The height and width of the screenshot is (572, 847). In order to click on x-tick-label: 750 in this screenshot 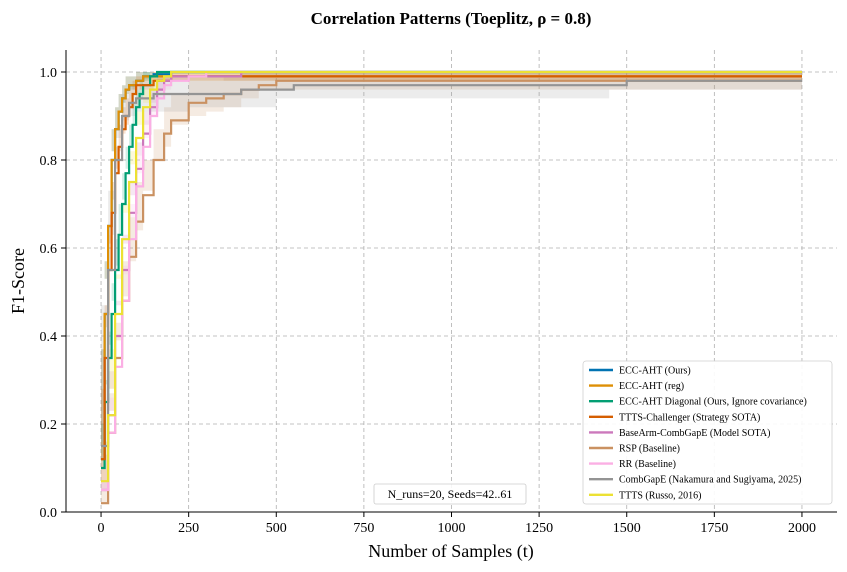, I will do `click(363, 528)`.